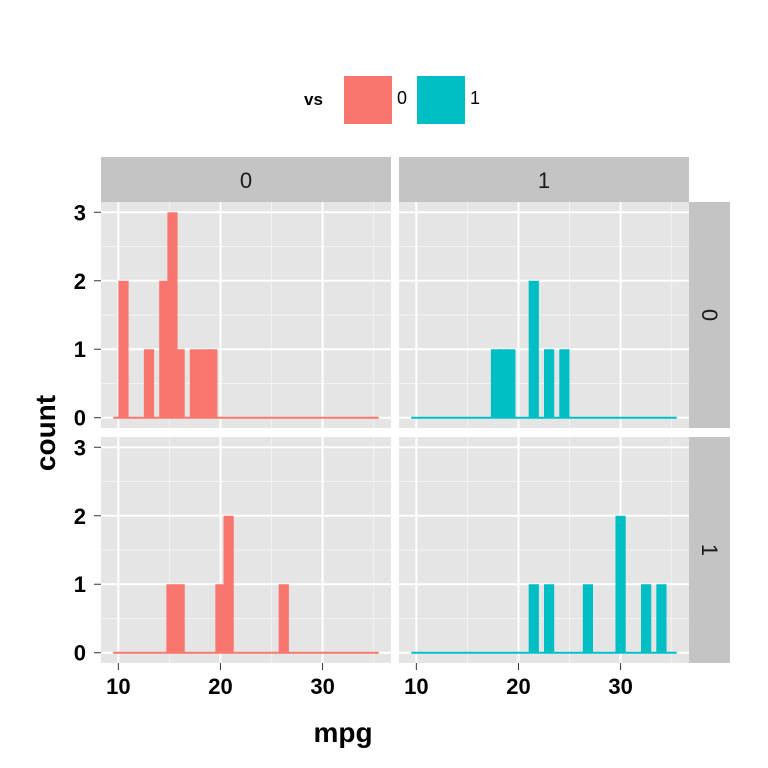  What do you see at coordinates (402, 98) in the screenshot?
I see `legend-label-0: 0` at bounding box center [402, 98].